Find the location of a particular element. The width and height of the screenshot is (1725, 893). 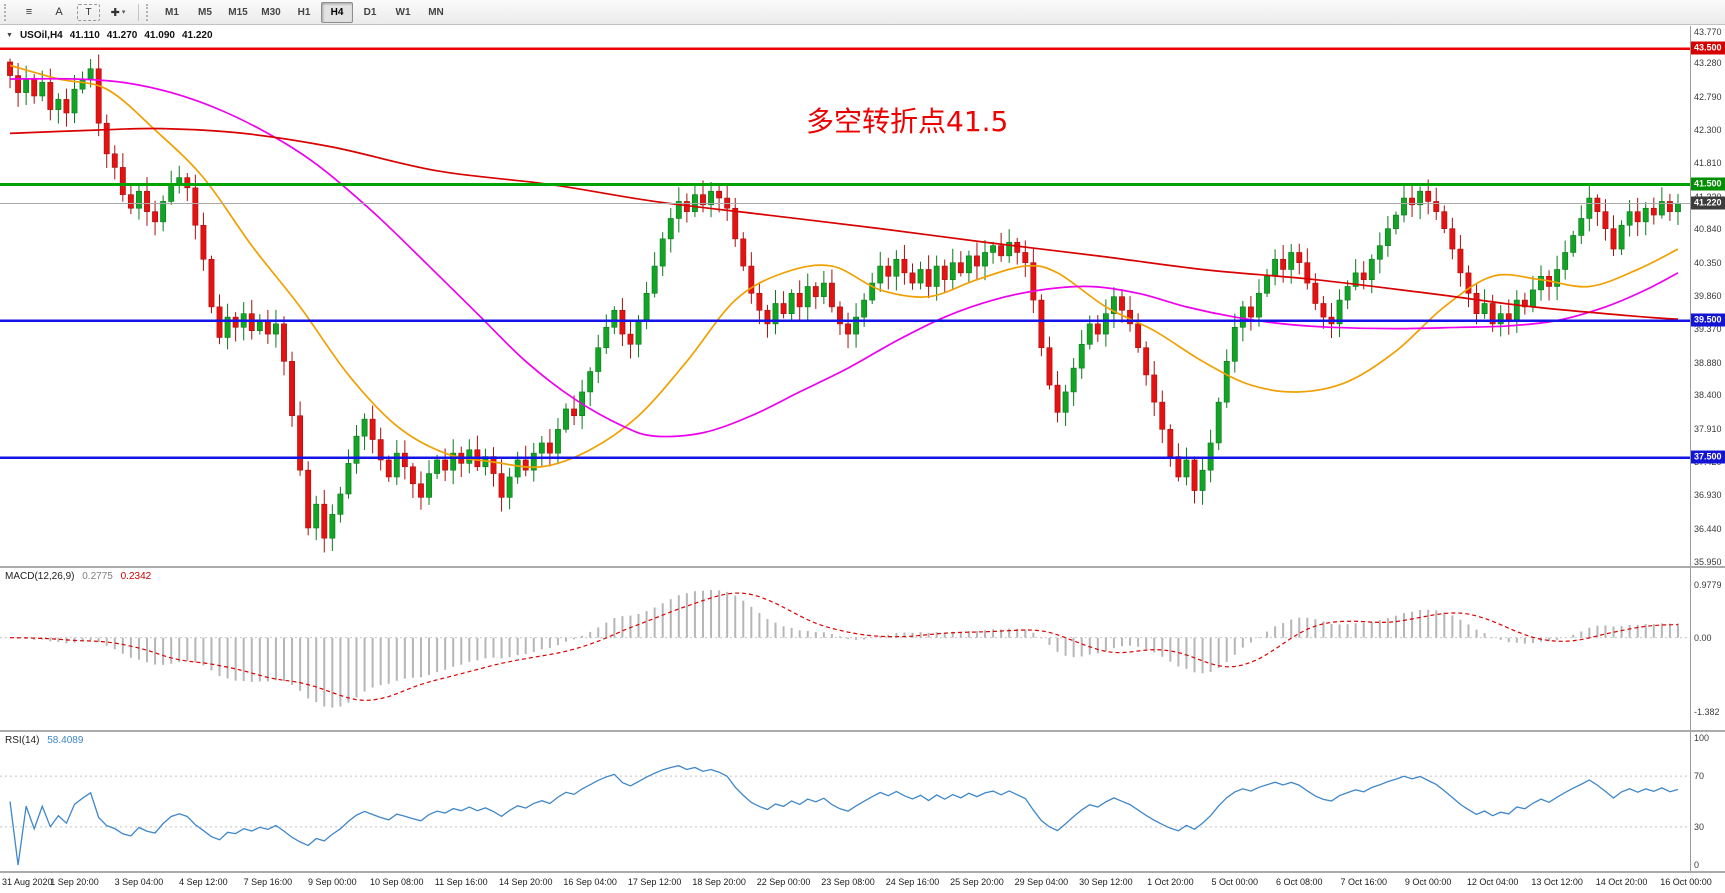

rsi-name: RSI(14) is located at coordinates (22, 740).